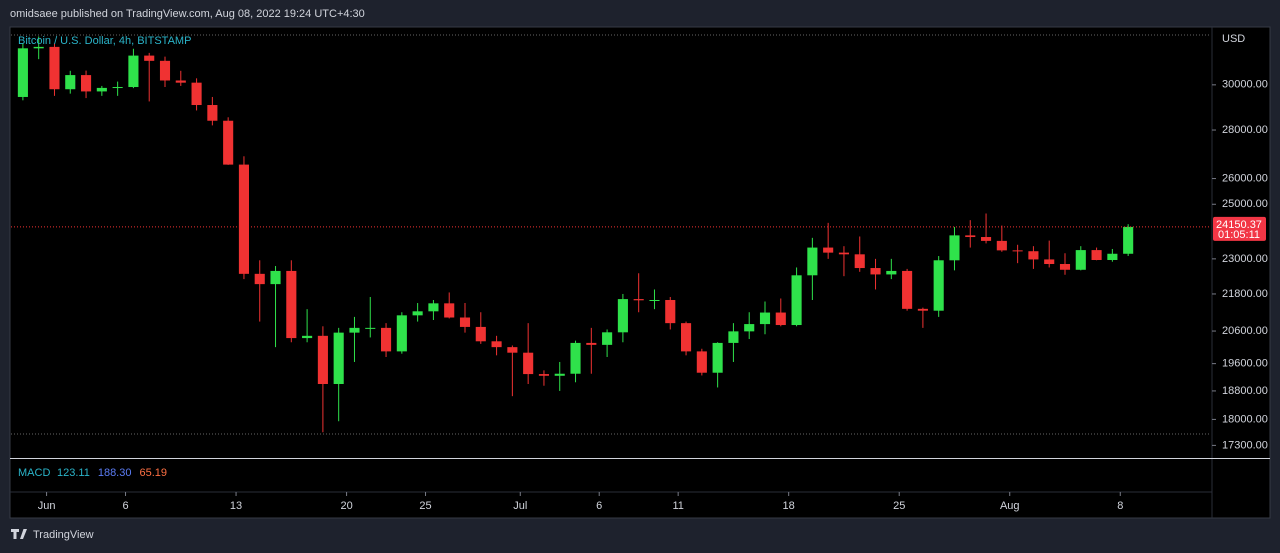  What do you see at coordinates (1245, 364) in the screenshot?
I see `y-tick-label: 19600.00` at bounding box center [1245, 364].